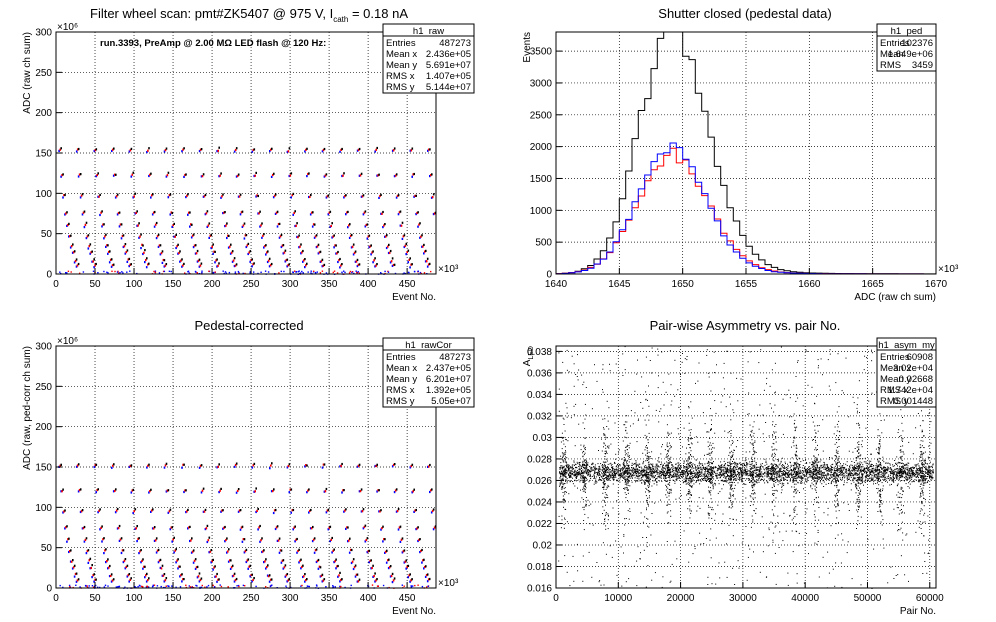  What do you see at coordinates (917, 43) in the screenshot?
I see `stats-value: 102376` at bounding box center [917, 43].